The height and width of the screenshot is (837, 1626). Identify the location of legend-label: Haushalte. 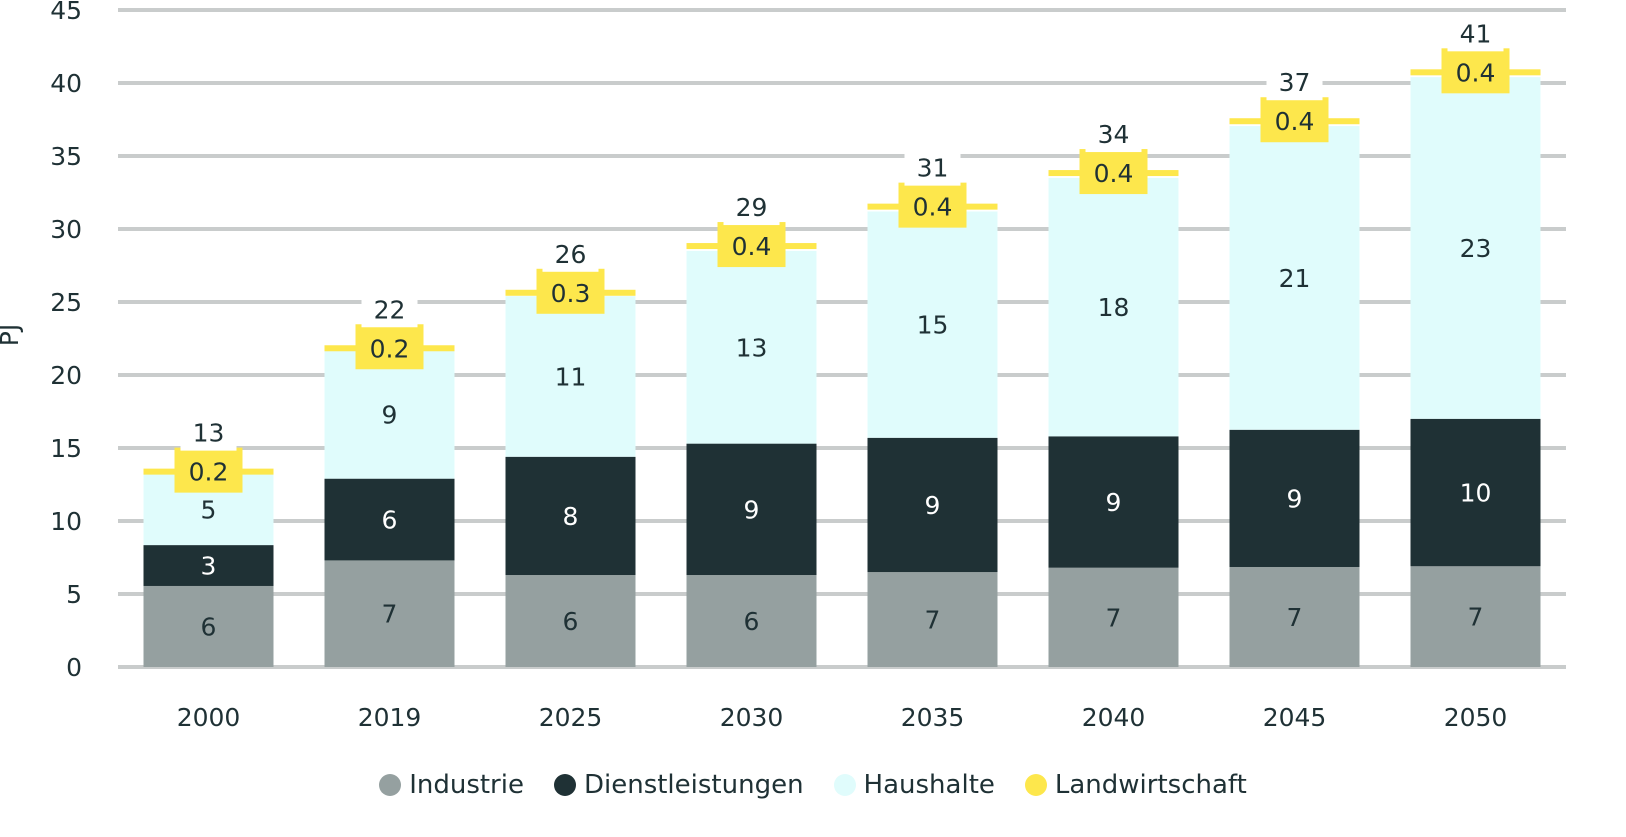
(929, 785).